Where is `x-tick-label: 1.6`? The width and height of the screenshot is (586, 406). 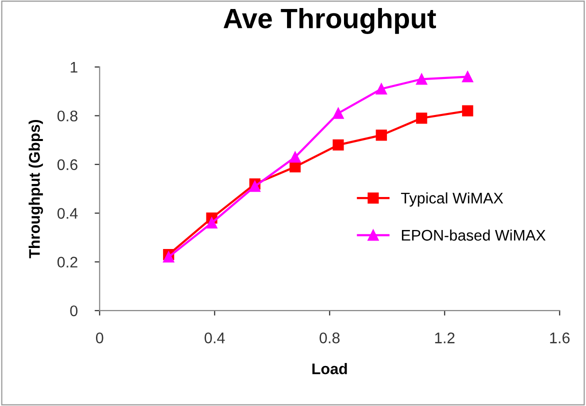 x-tick-label: 1.6 is located at coordinates (560, 338).